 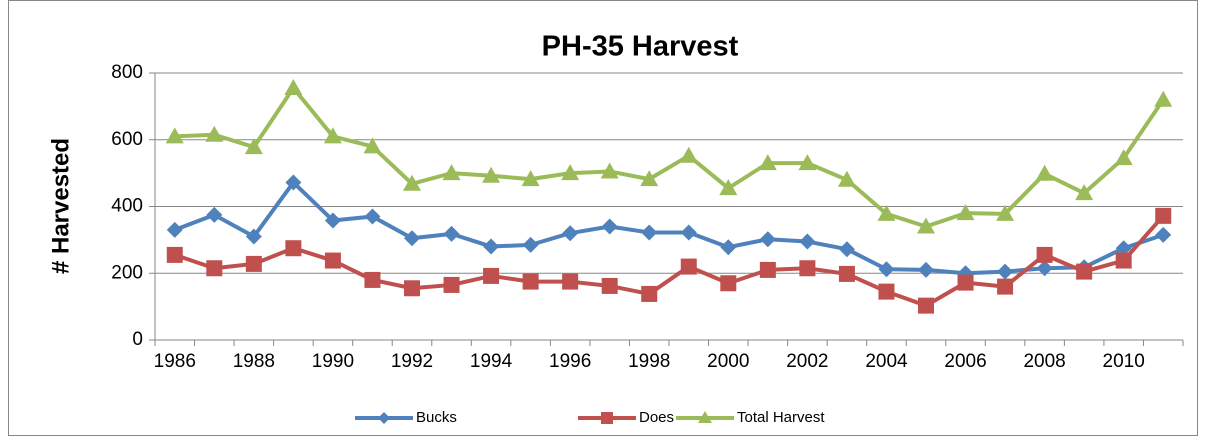 I want to click on x-tick-label: 2002, so click(x=807, y=361).